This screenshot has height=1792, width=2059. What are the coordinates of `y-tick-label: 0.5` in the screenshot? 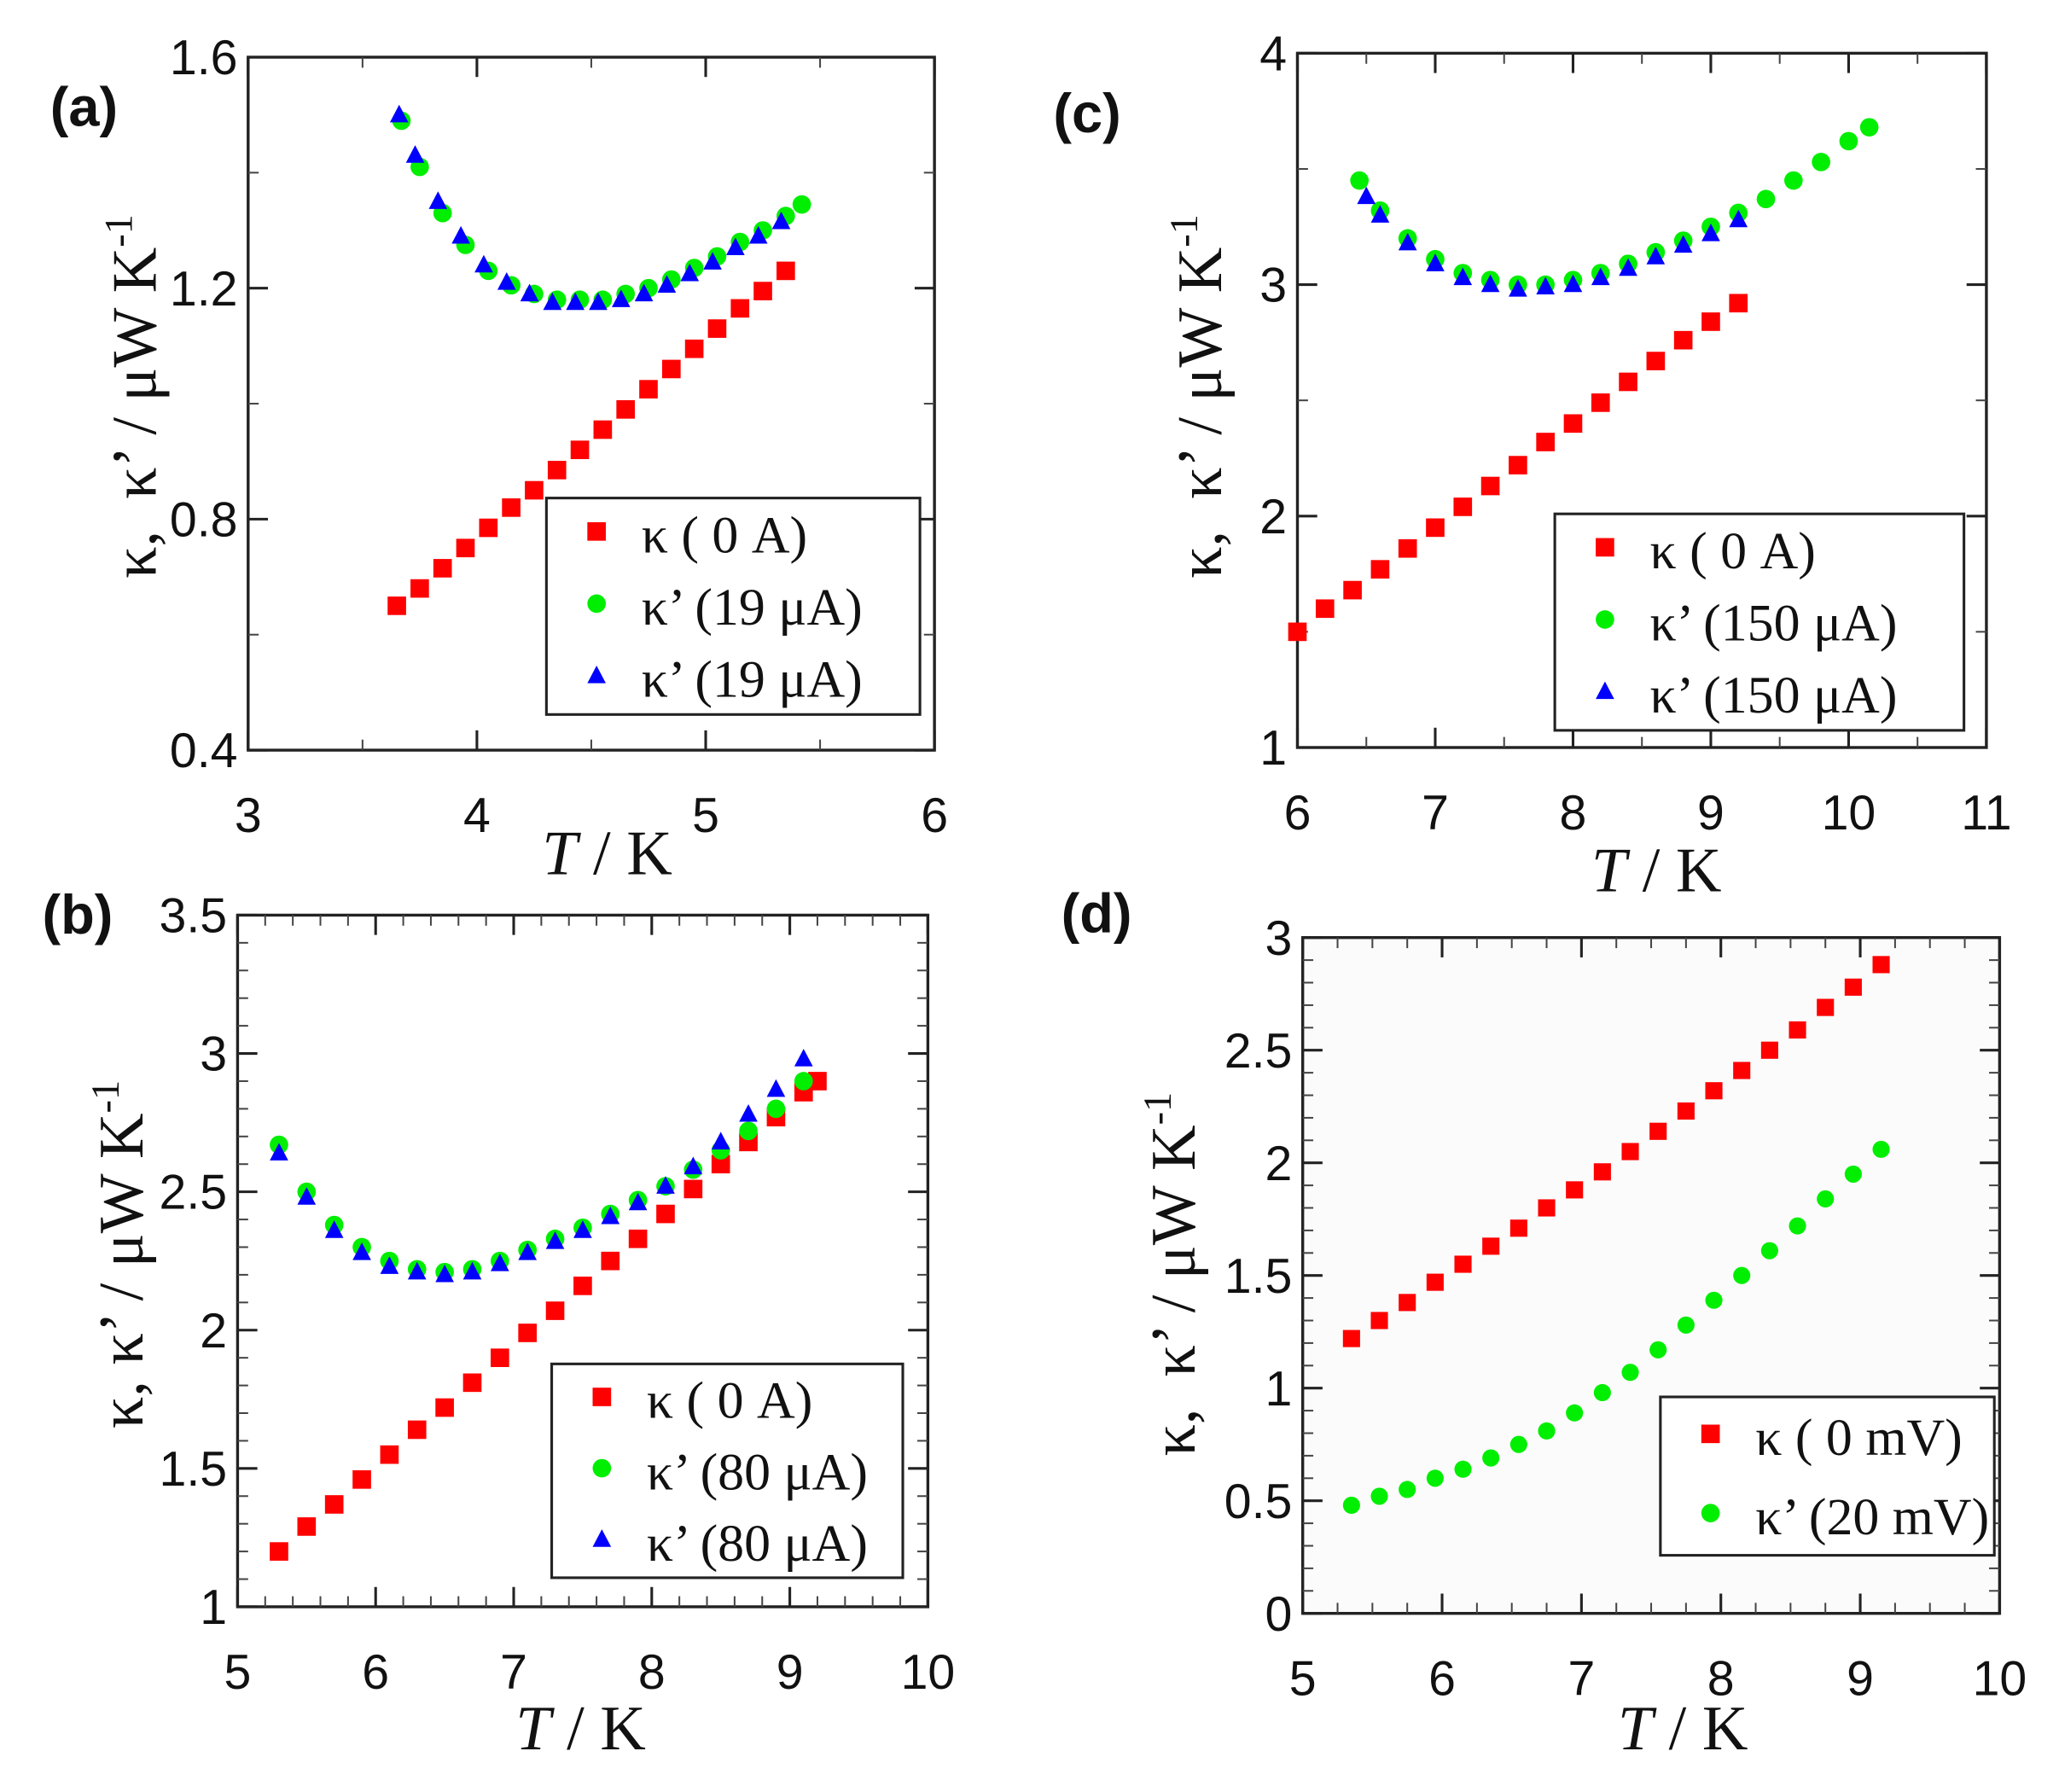 It's located at (1258, 1502).